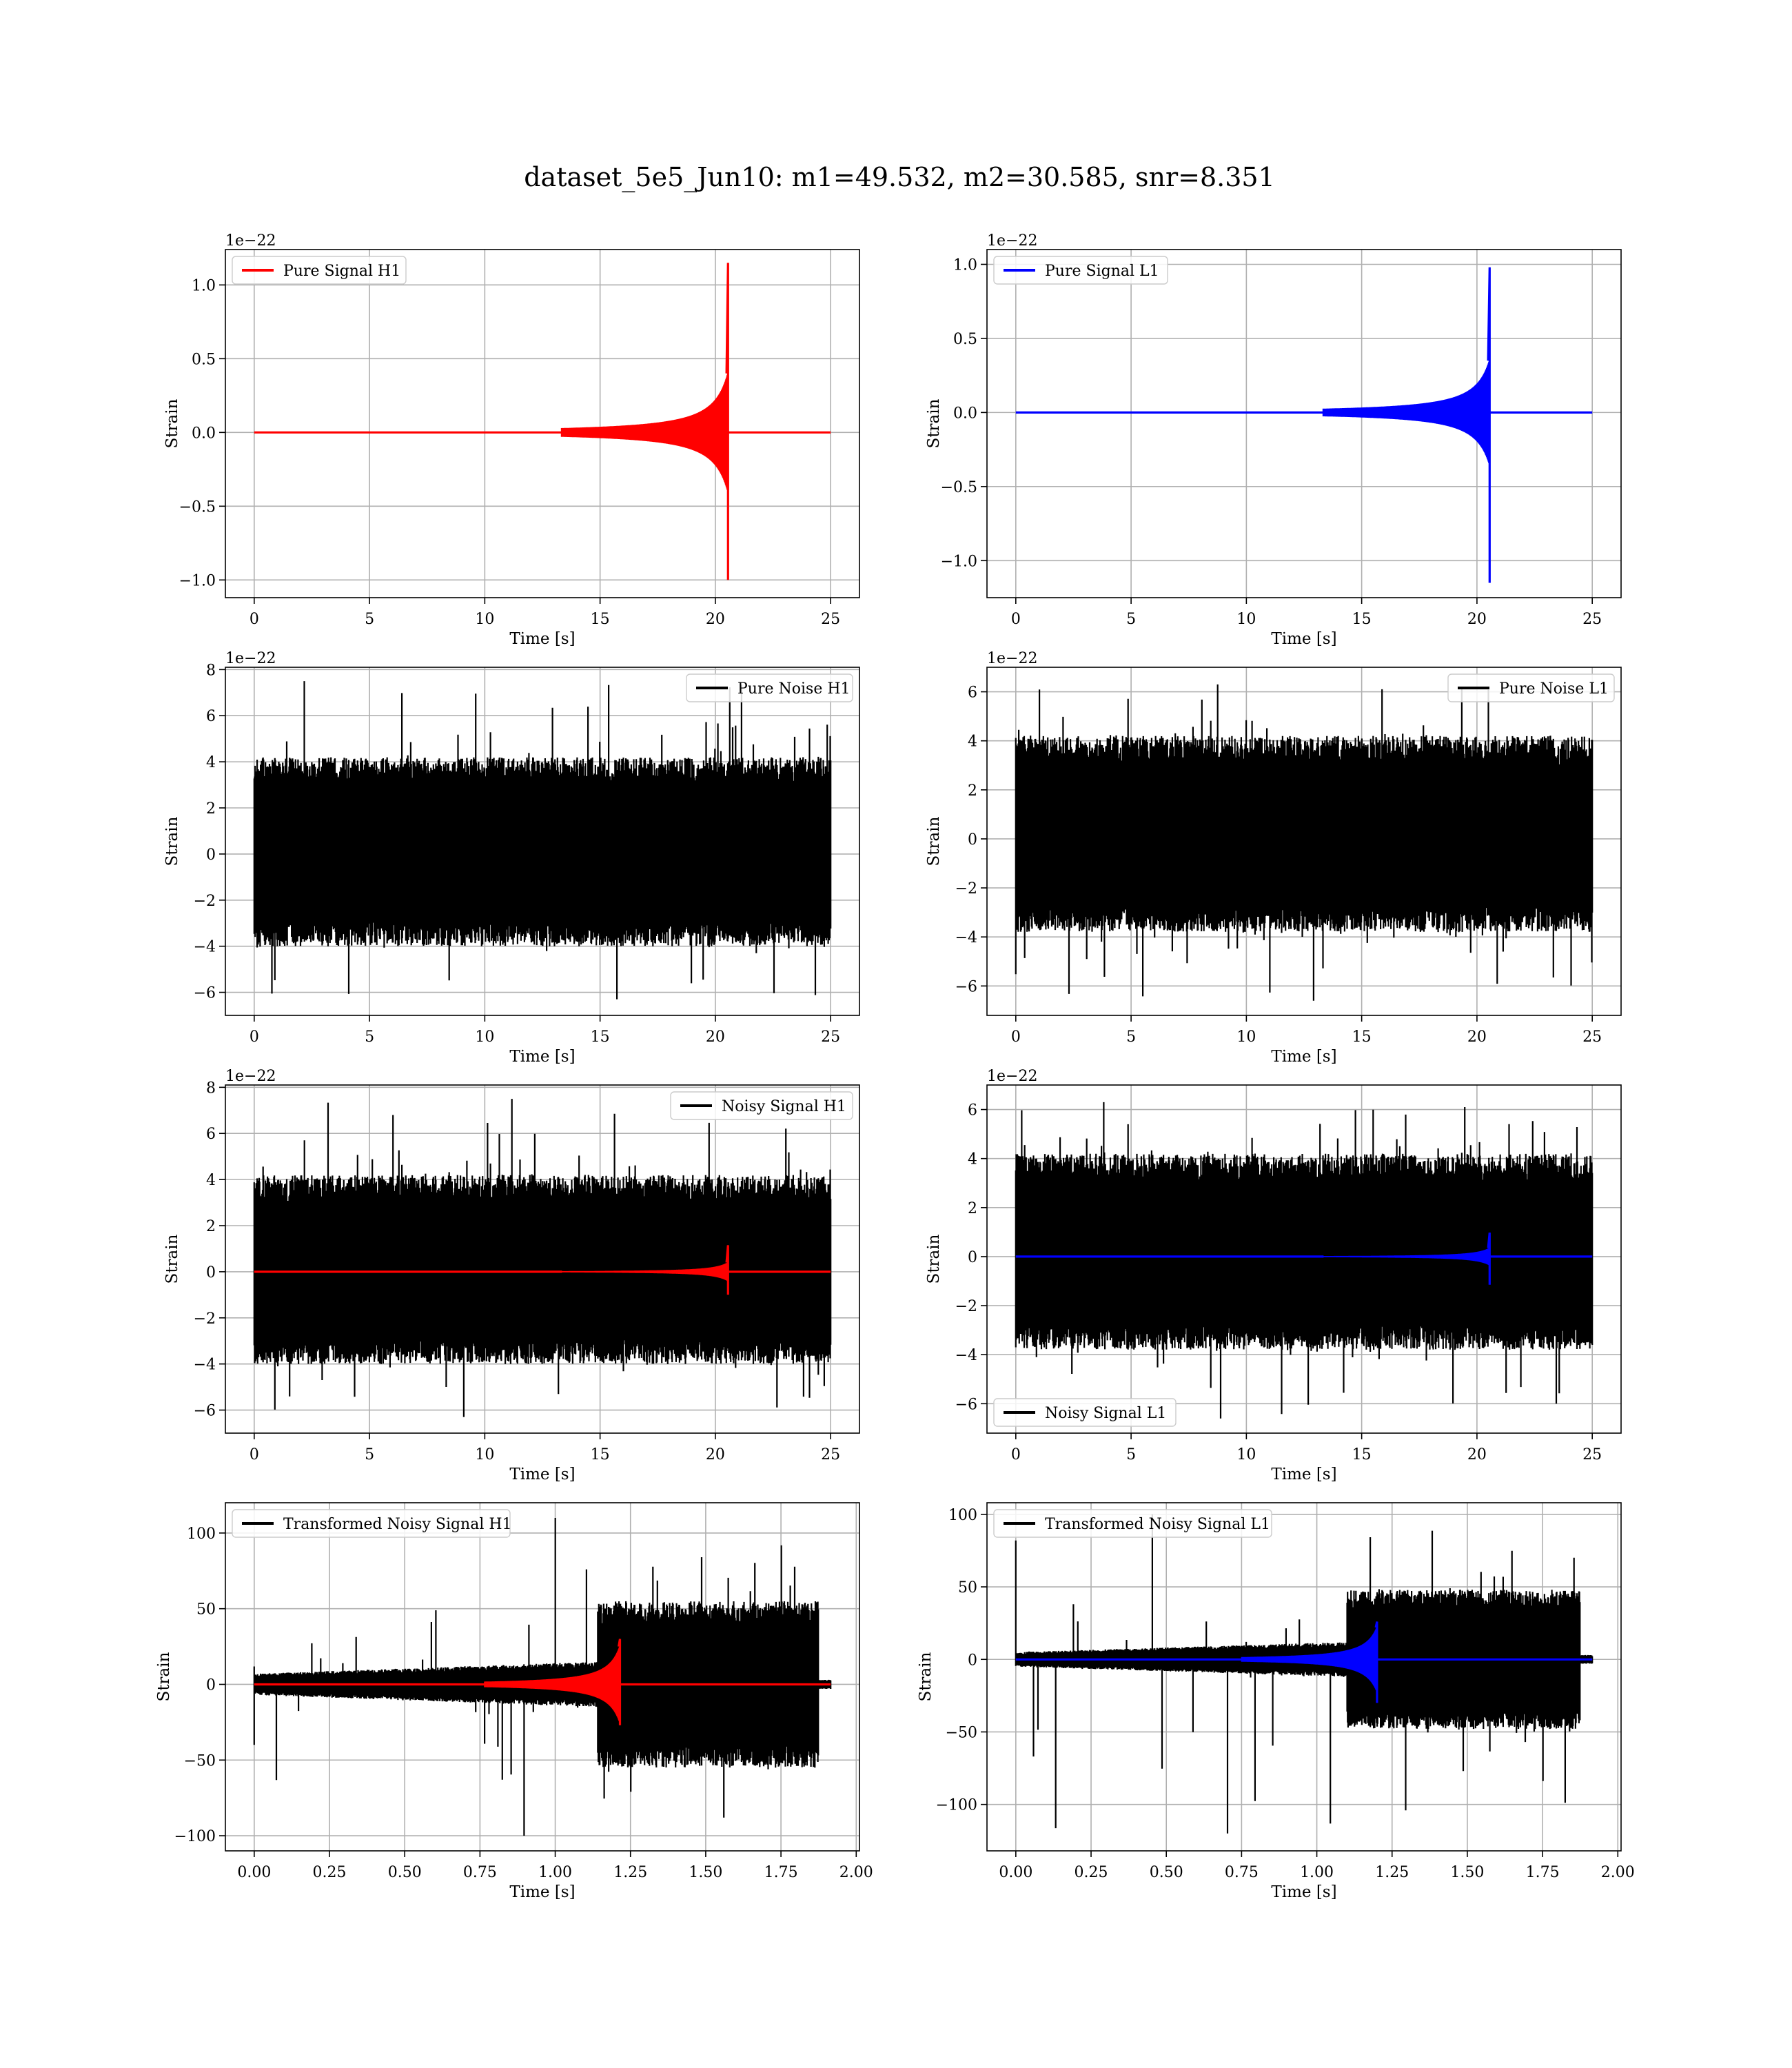  Describe the element at coordinates (972, 1208) in the screenshot. I see `y-tick-label: 2` at that location.